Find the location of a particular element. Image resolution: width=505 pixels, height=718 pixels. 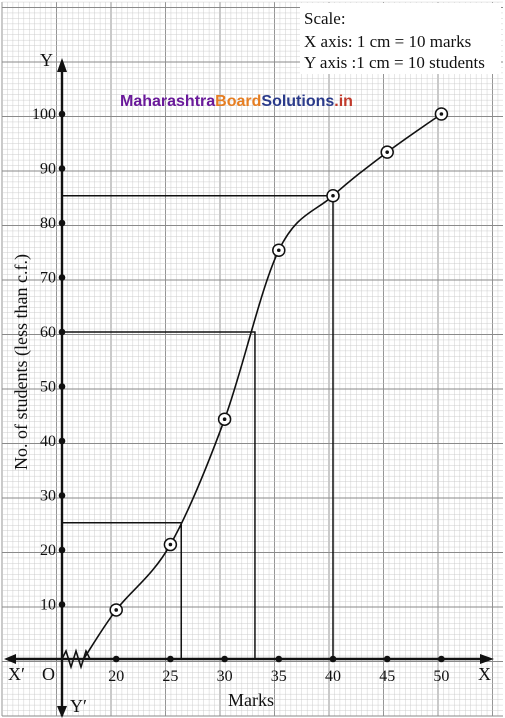

watermark: MaharashtraBoardSolutions.in is located at coordinates (236, 101).